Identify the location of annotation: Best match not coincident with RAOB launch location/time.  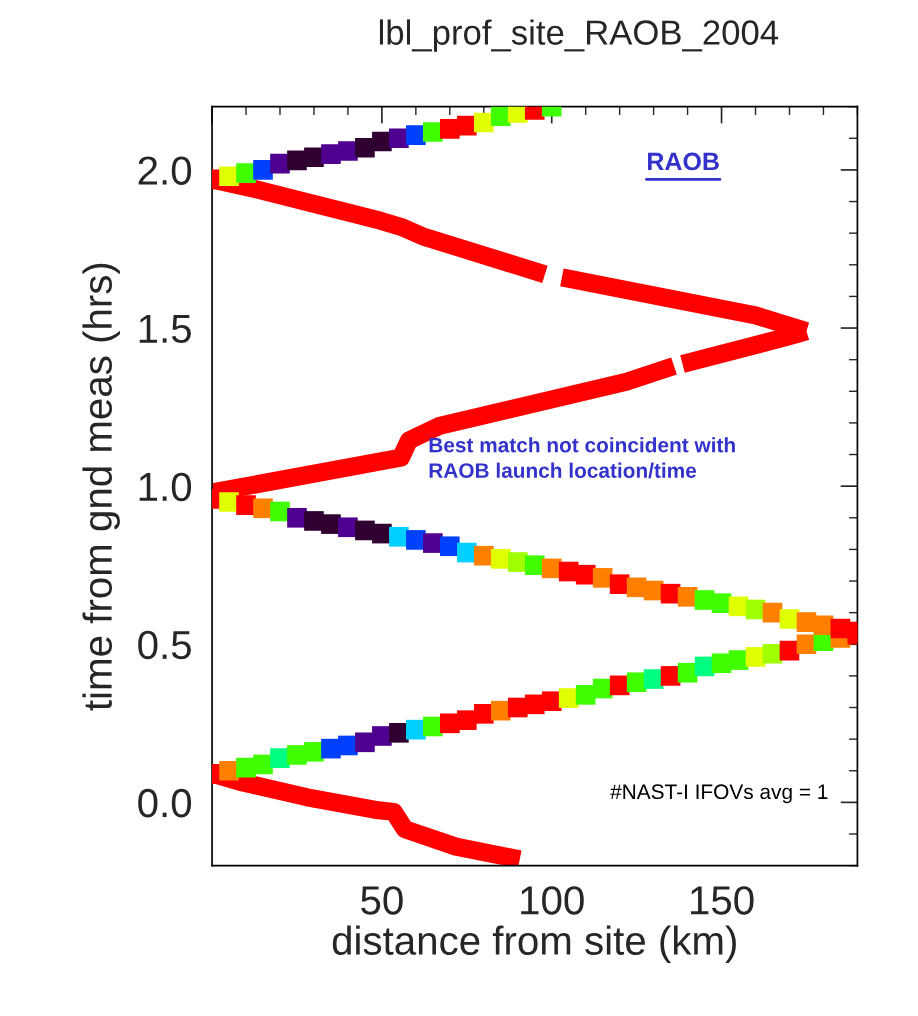
(582, 458).